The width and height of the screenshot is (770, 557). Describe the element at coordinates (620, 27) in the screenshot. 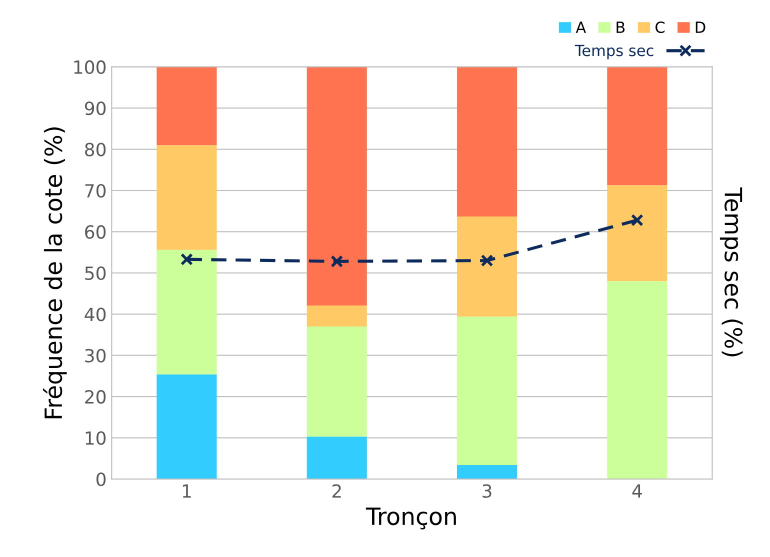

I see `legend-label: B` at that location.